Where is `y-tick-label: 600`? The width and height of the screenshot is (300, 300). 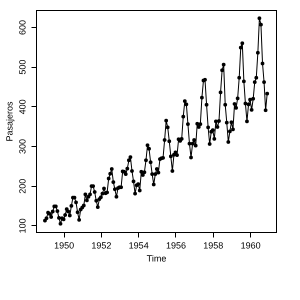 y-tick-label: 600 is located at coordinates (23, 27).